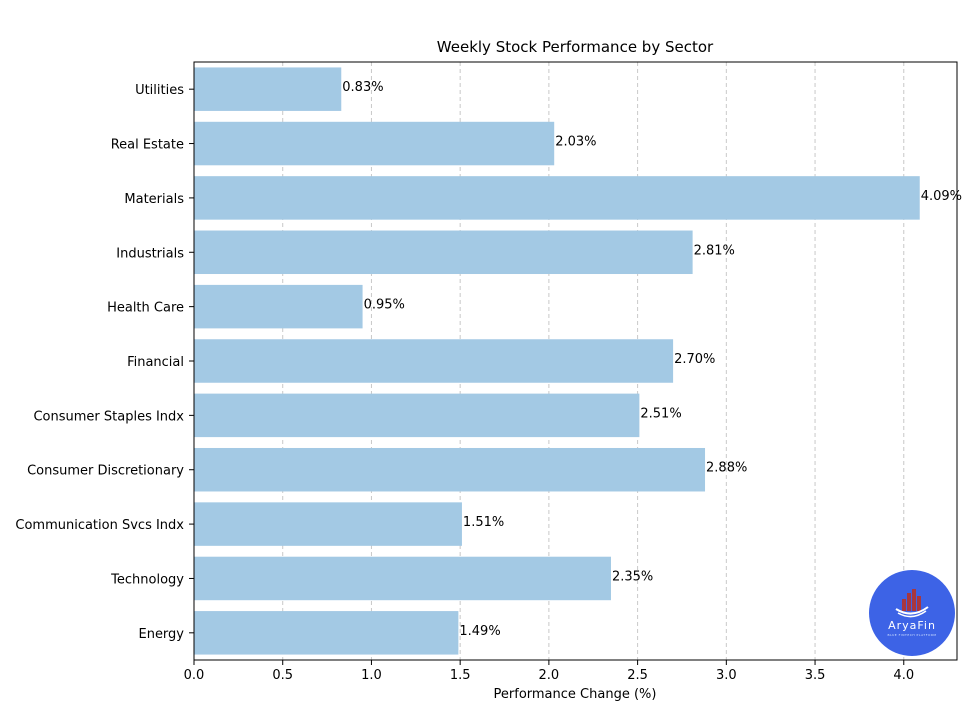 This screenshot has width=968, height=724. What do you see at coordinates (694, 359) in the screenshot?
I see `bar-value-label: 2.70%` at bounding box center [694, 359].